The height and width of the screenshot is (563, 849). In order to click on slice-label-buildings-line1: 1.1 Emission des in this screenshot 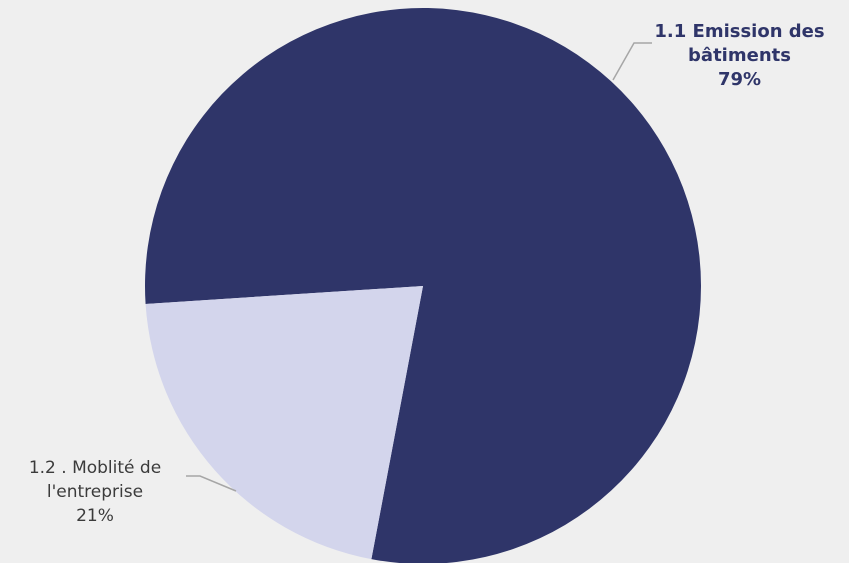, I will do `click(739, 31)`.